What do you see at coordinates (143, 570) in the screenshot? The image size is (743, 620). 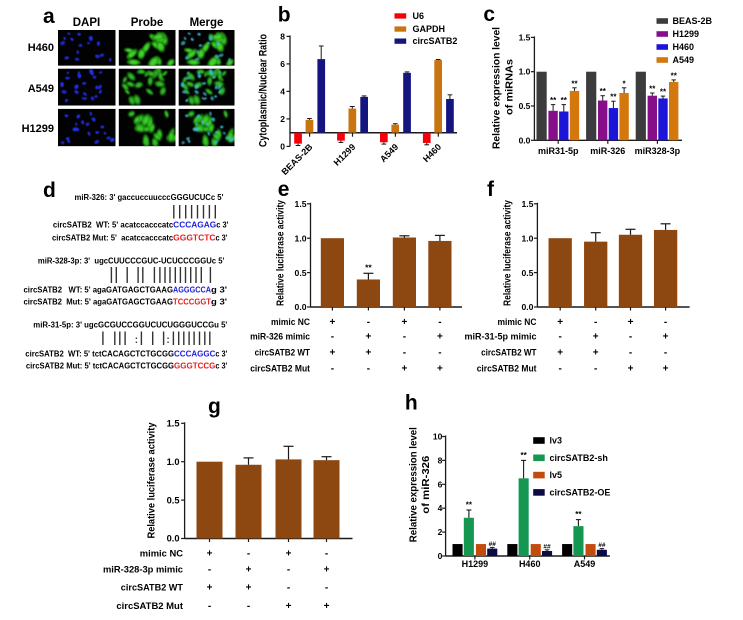 I see `svg-text: miR-328-3p mimic` at bounding box center [143, 570].